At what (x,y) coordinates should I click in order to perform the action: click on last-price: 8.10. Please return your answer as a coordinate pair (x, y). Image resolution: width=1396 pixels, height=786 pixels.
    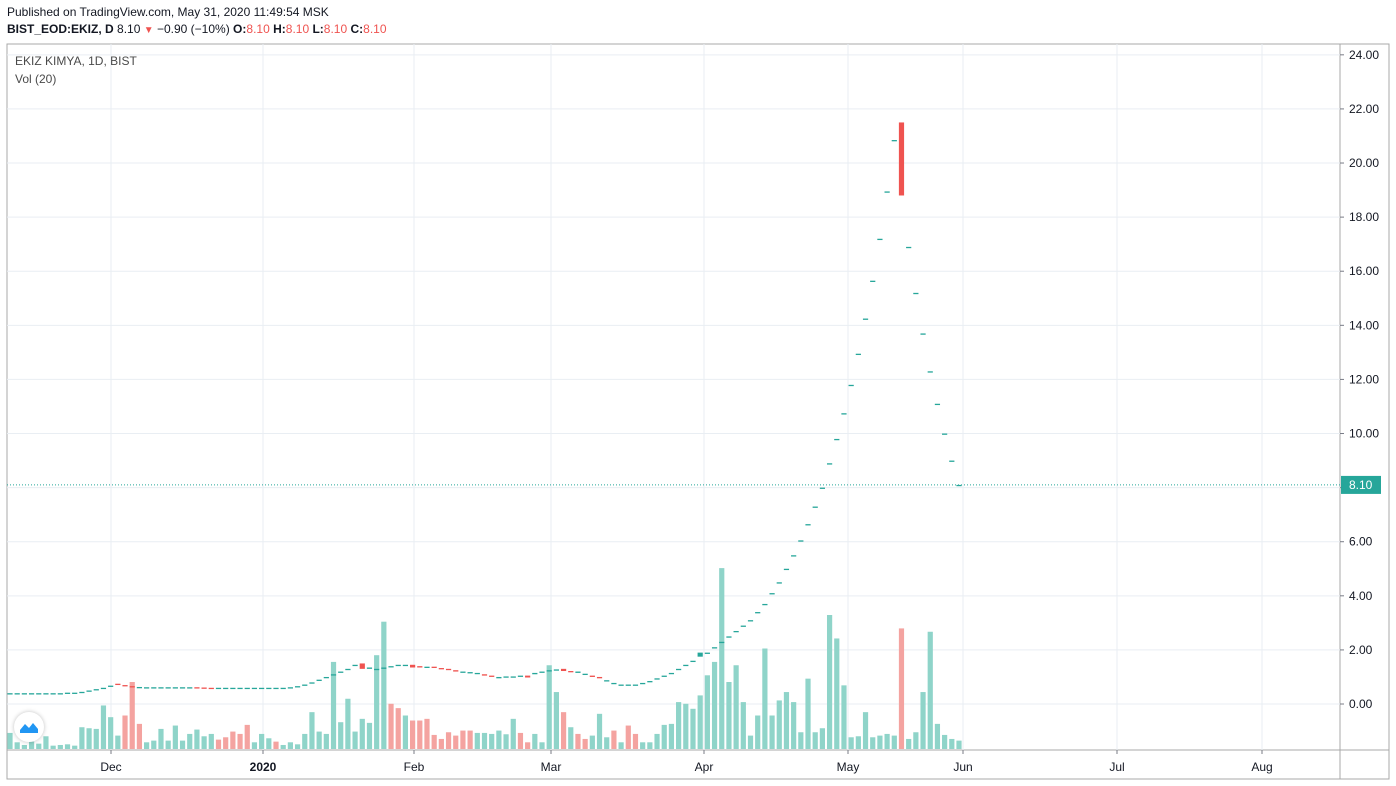
    Looking at the image, I should click on (129, 29).